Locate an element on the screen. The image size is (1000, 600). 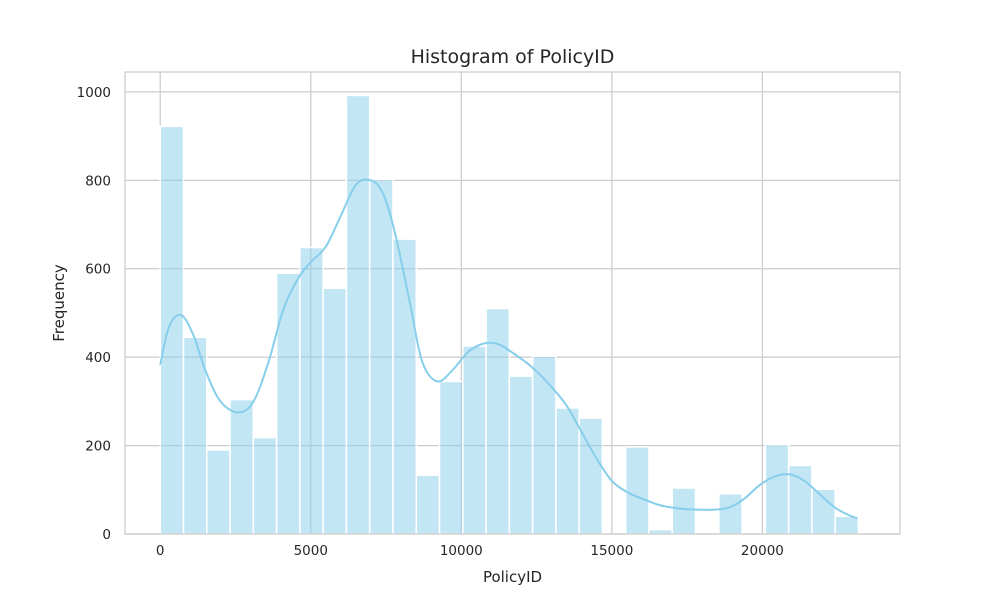
x-axis-label: PolicyID is located at coordinates (512, 577).